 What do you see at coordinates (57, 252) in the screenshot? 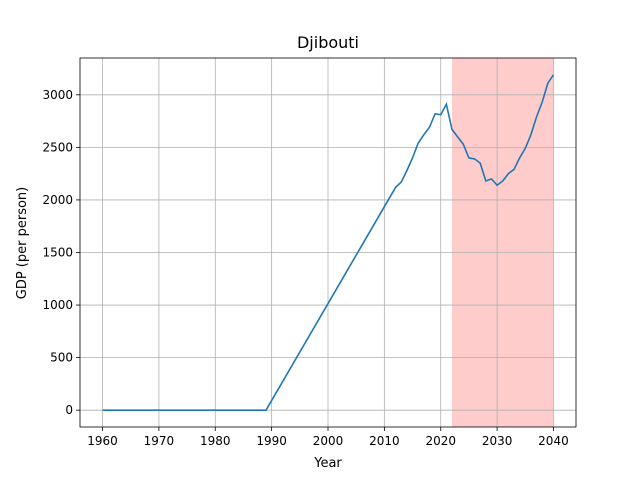
I see `y-tick-label: 1500` at bounding box center [57, 252].